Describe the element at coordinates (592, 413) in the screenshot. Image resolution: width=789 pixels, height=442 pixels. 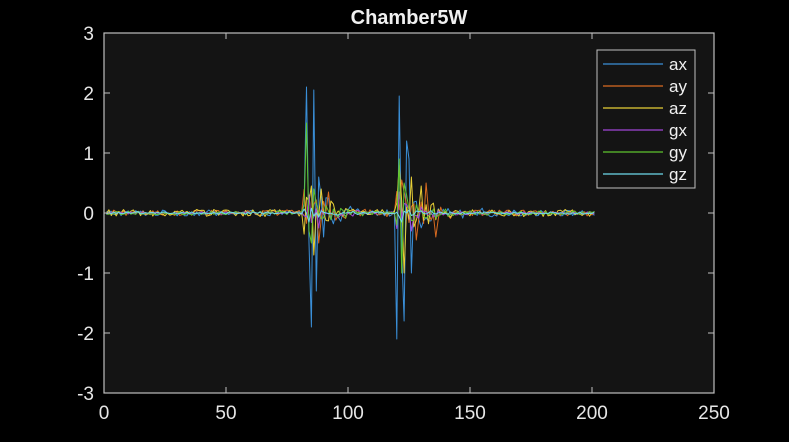
I see `x-tick-label: 200` at that location.